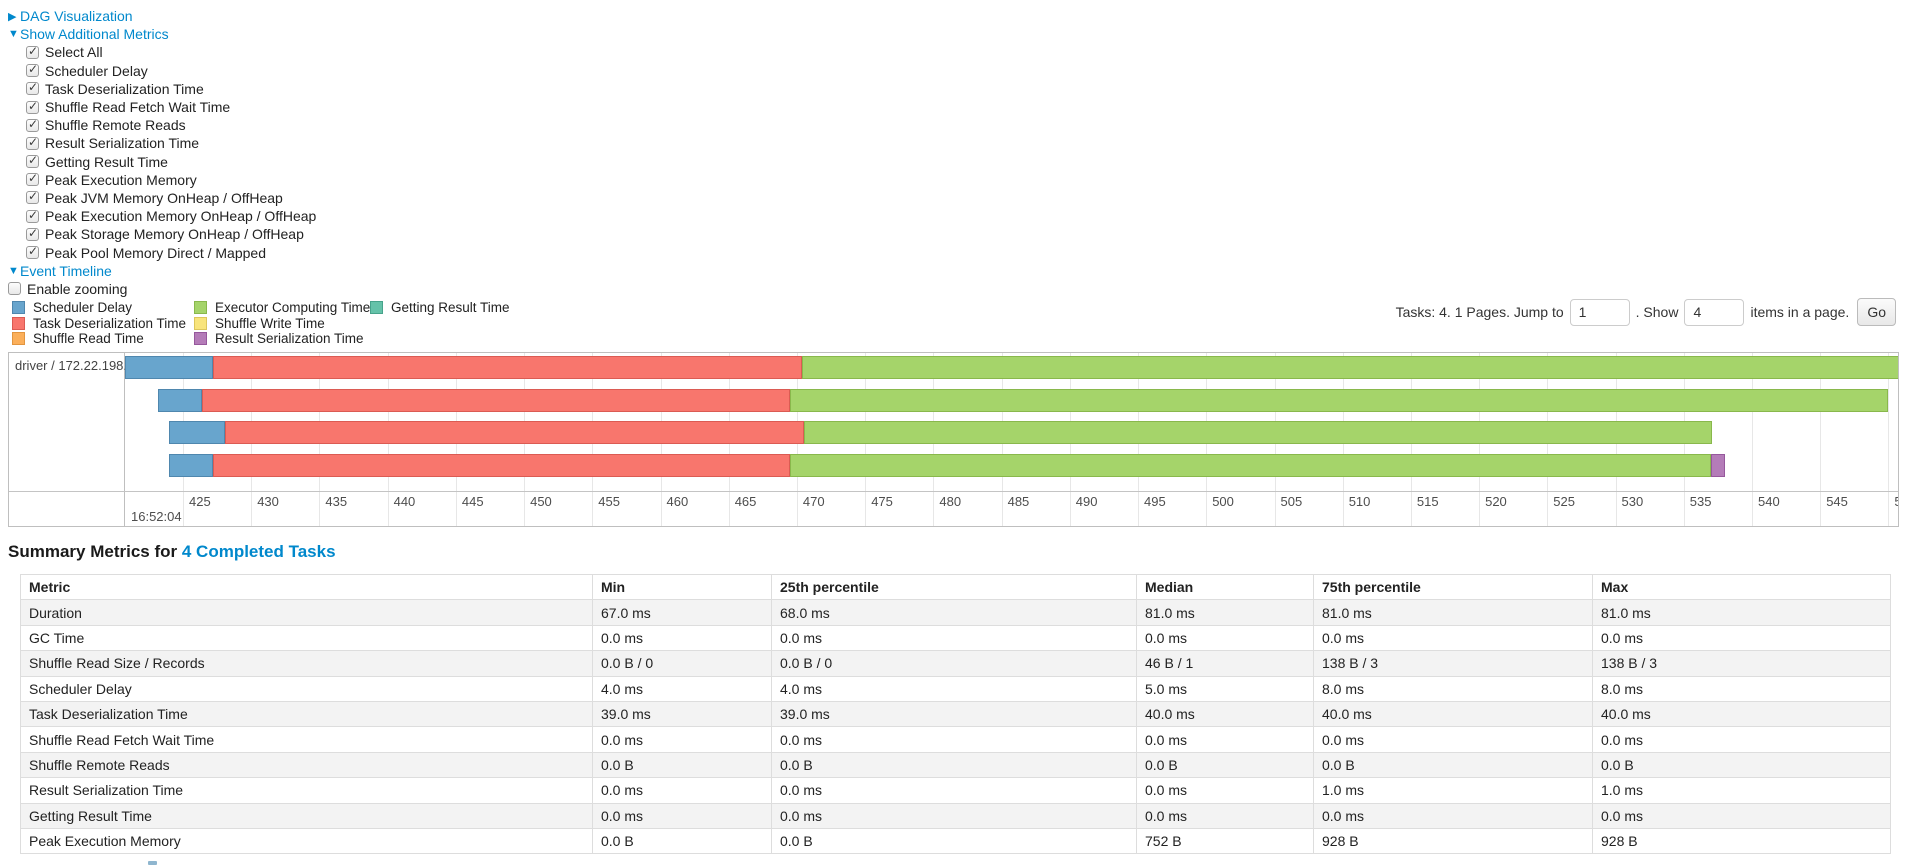 The image size is (1907, 865). I want to click on table-cell: 928 B, so click(1453, 841).